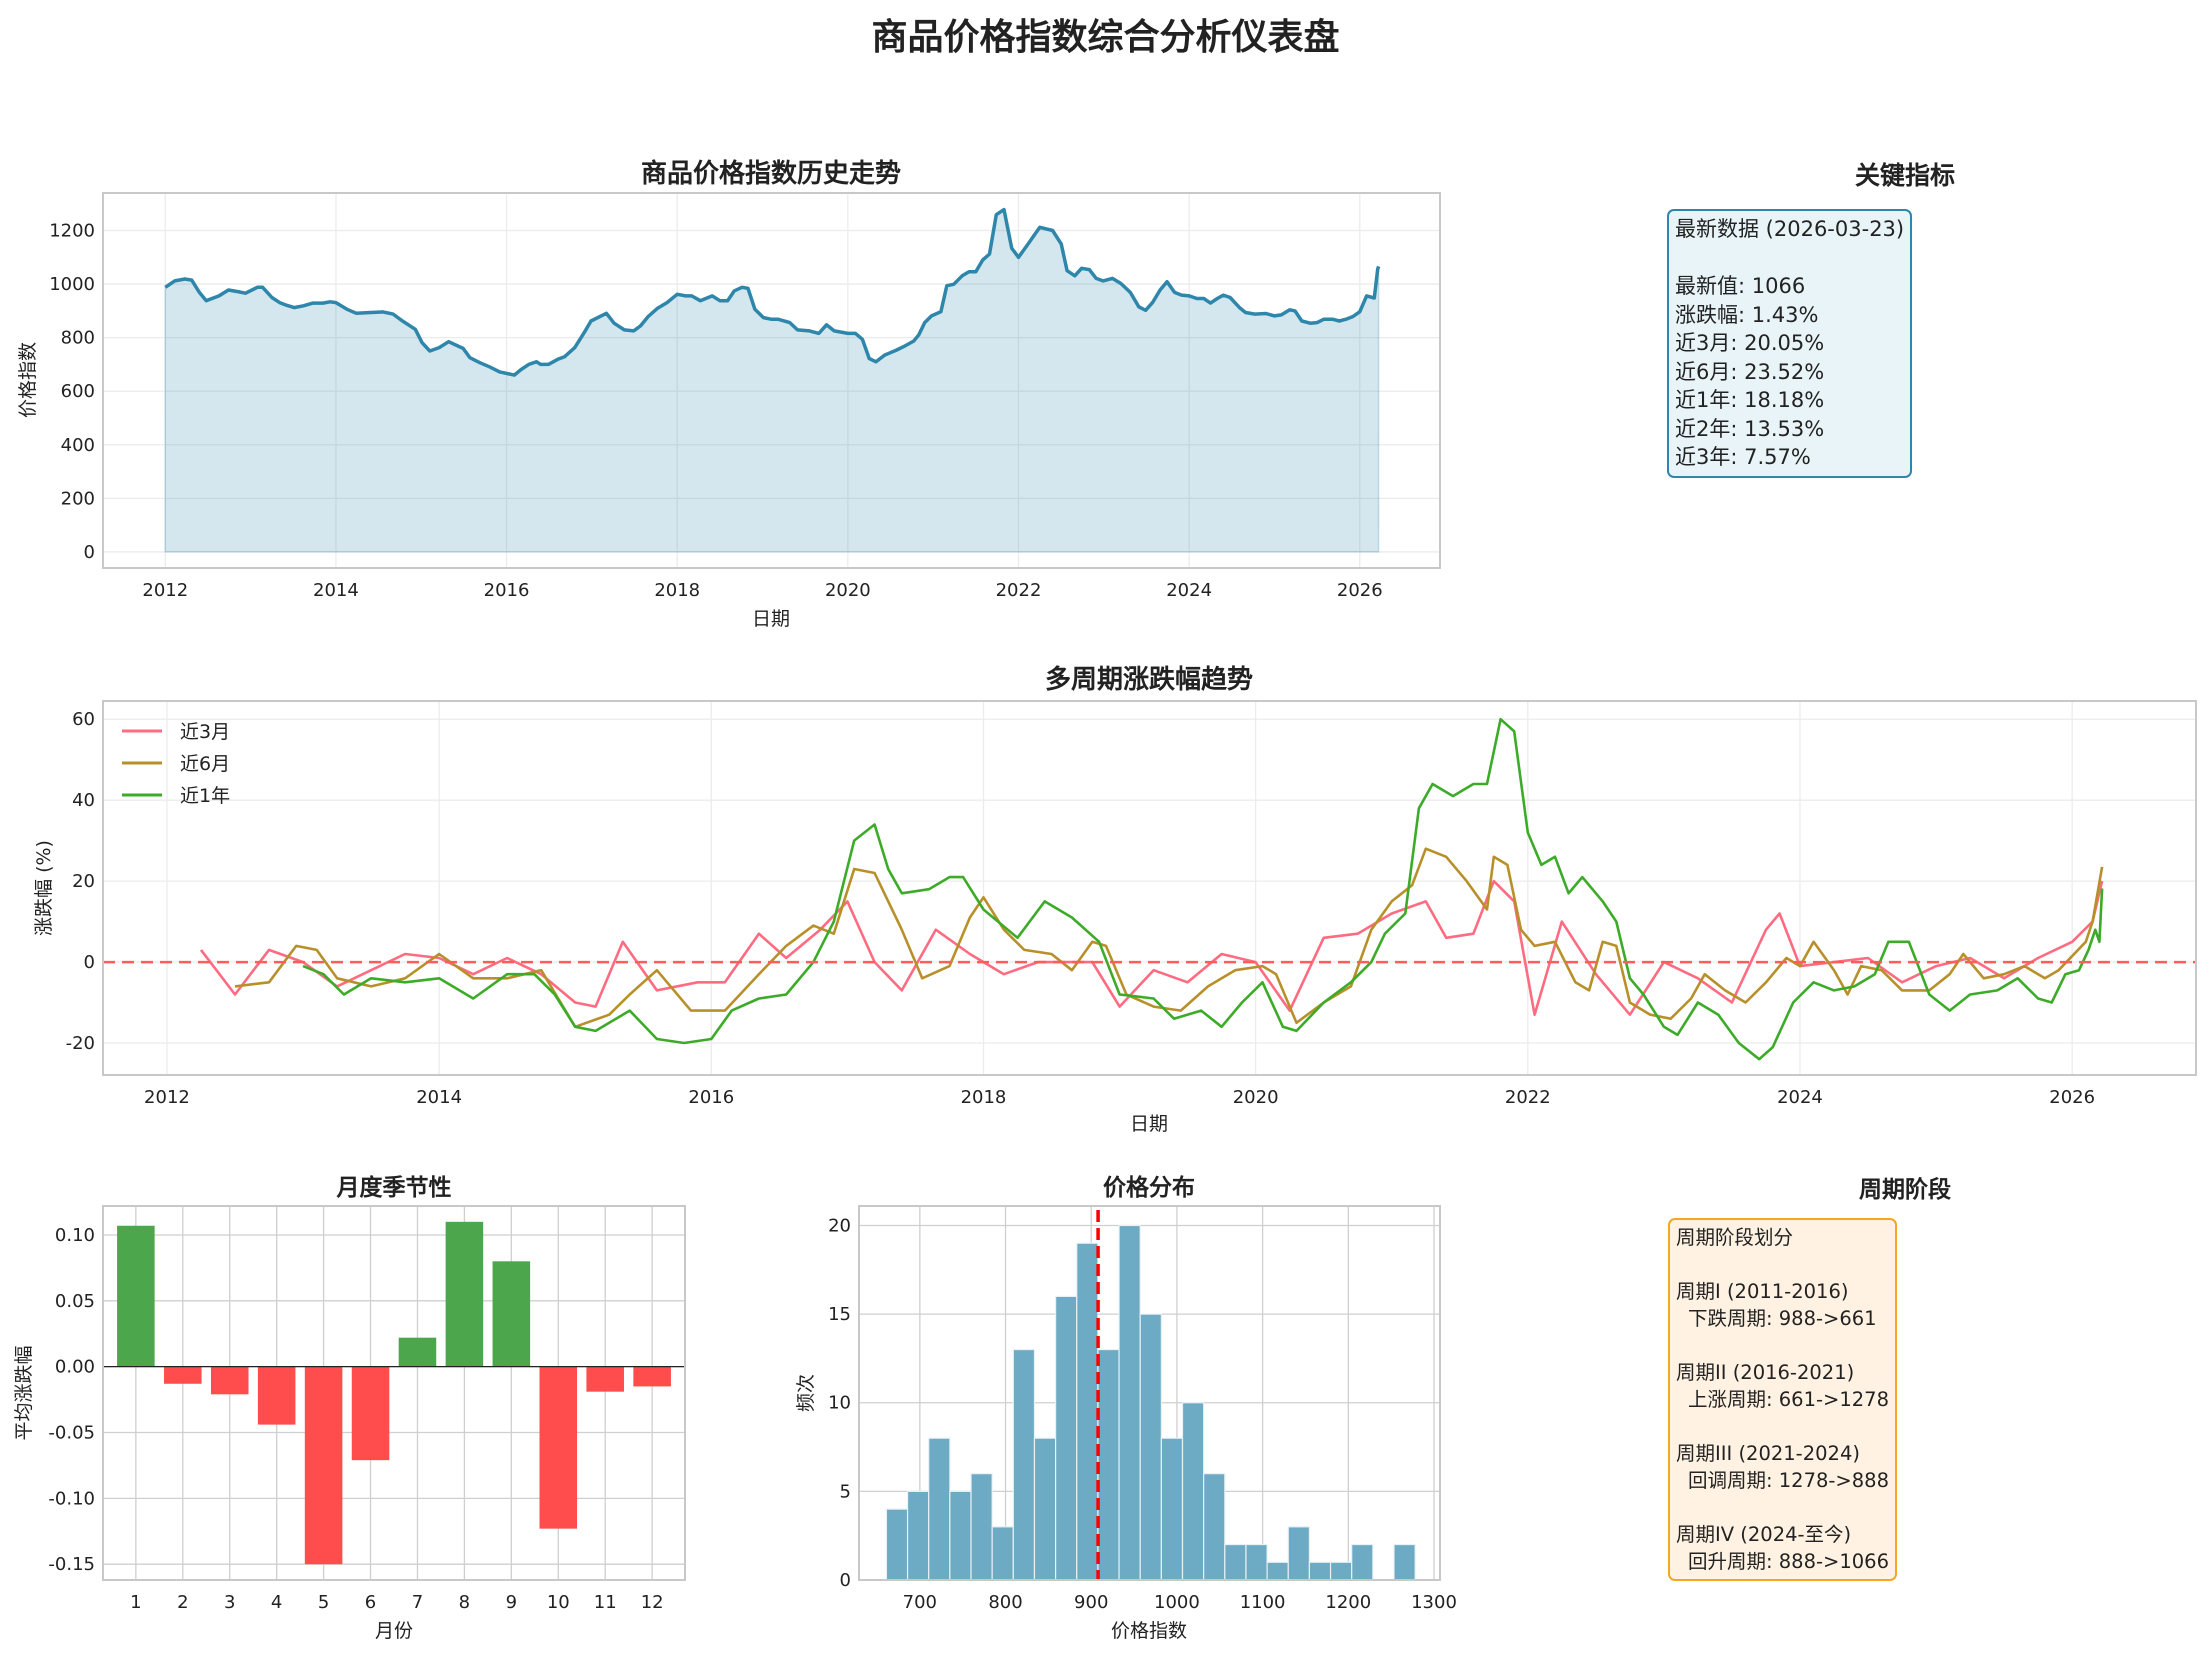  Describe the element at coordinates (167, 1097) in the screenshot. I see `x-tick-label: 2012` at that location.